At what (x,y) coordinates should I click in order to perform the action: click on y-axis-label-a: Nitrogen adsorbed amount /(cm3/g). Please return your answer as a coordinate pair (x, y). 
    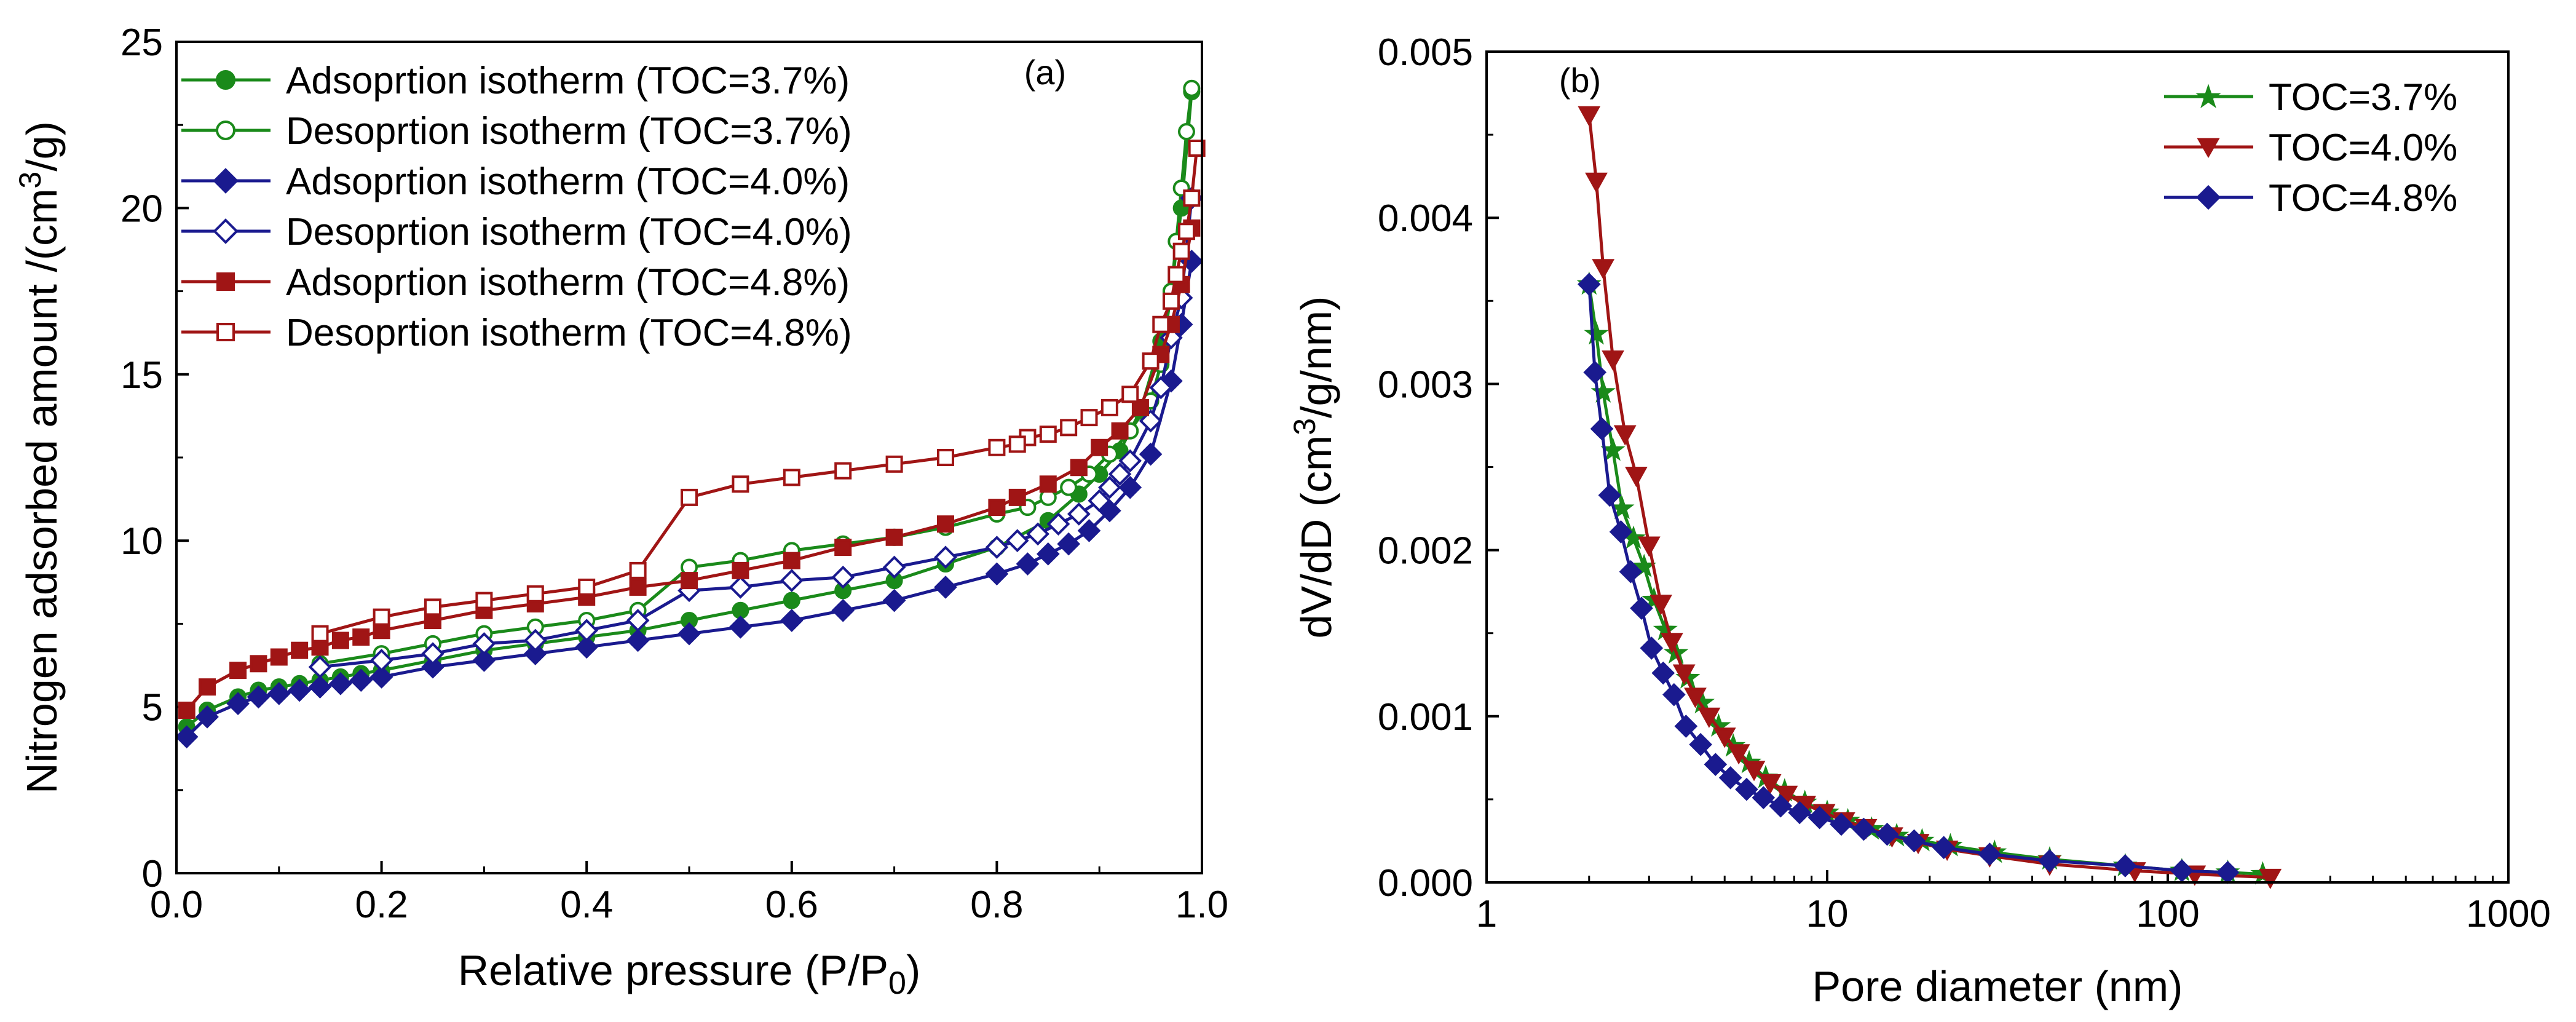
    Looking at the image, I should click on (39, 457).